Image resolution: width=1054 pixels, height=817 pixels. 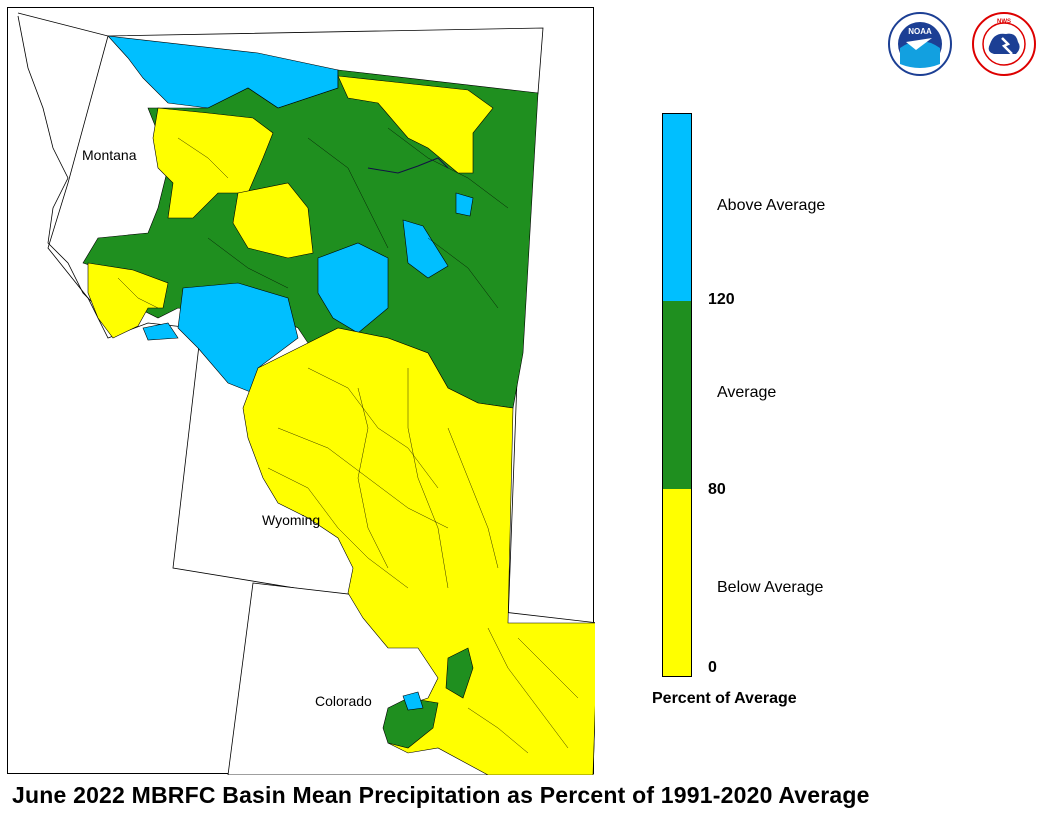 I want to click on basin-region-above-co, so click(x=413, y=701).